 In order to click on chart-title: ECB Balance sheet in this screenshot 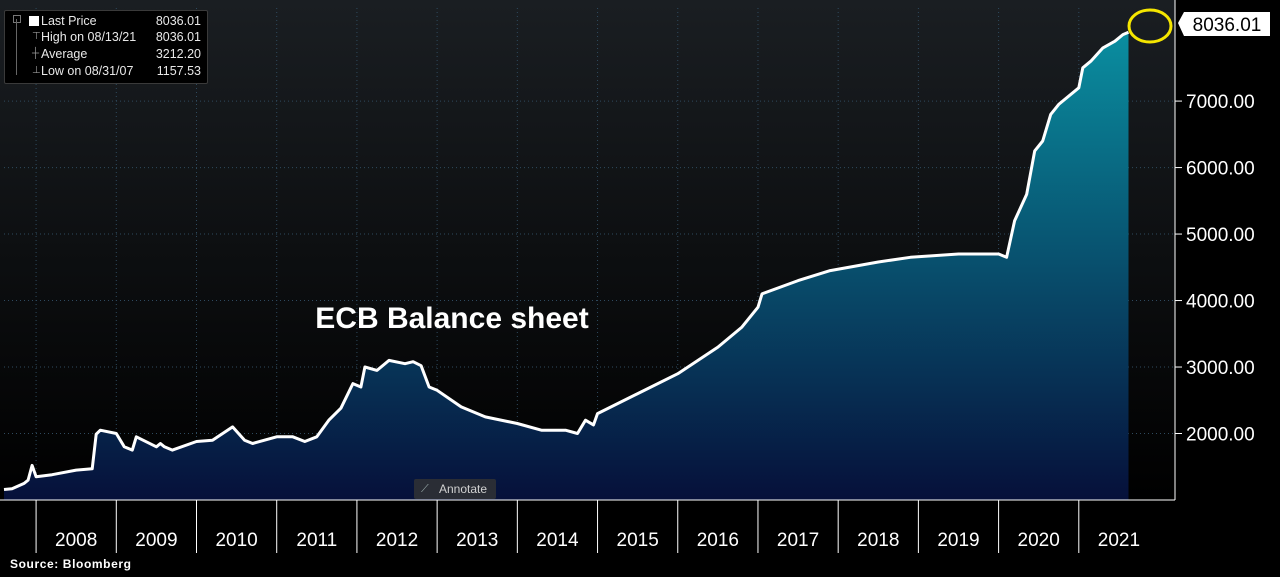, I will do `click(451, 318)`.